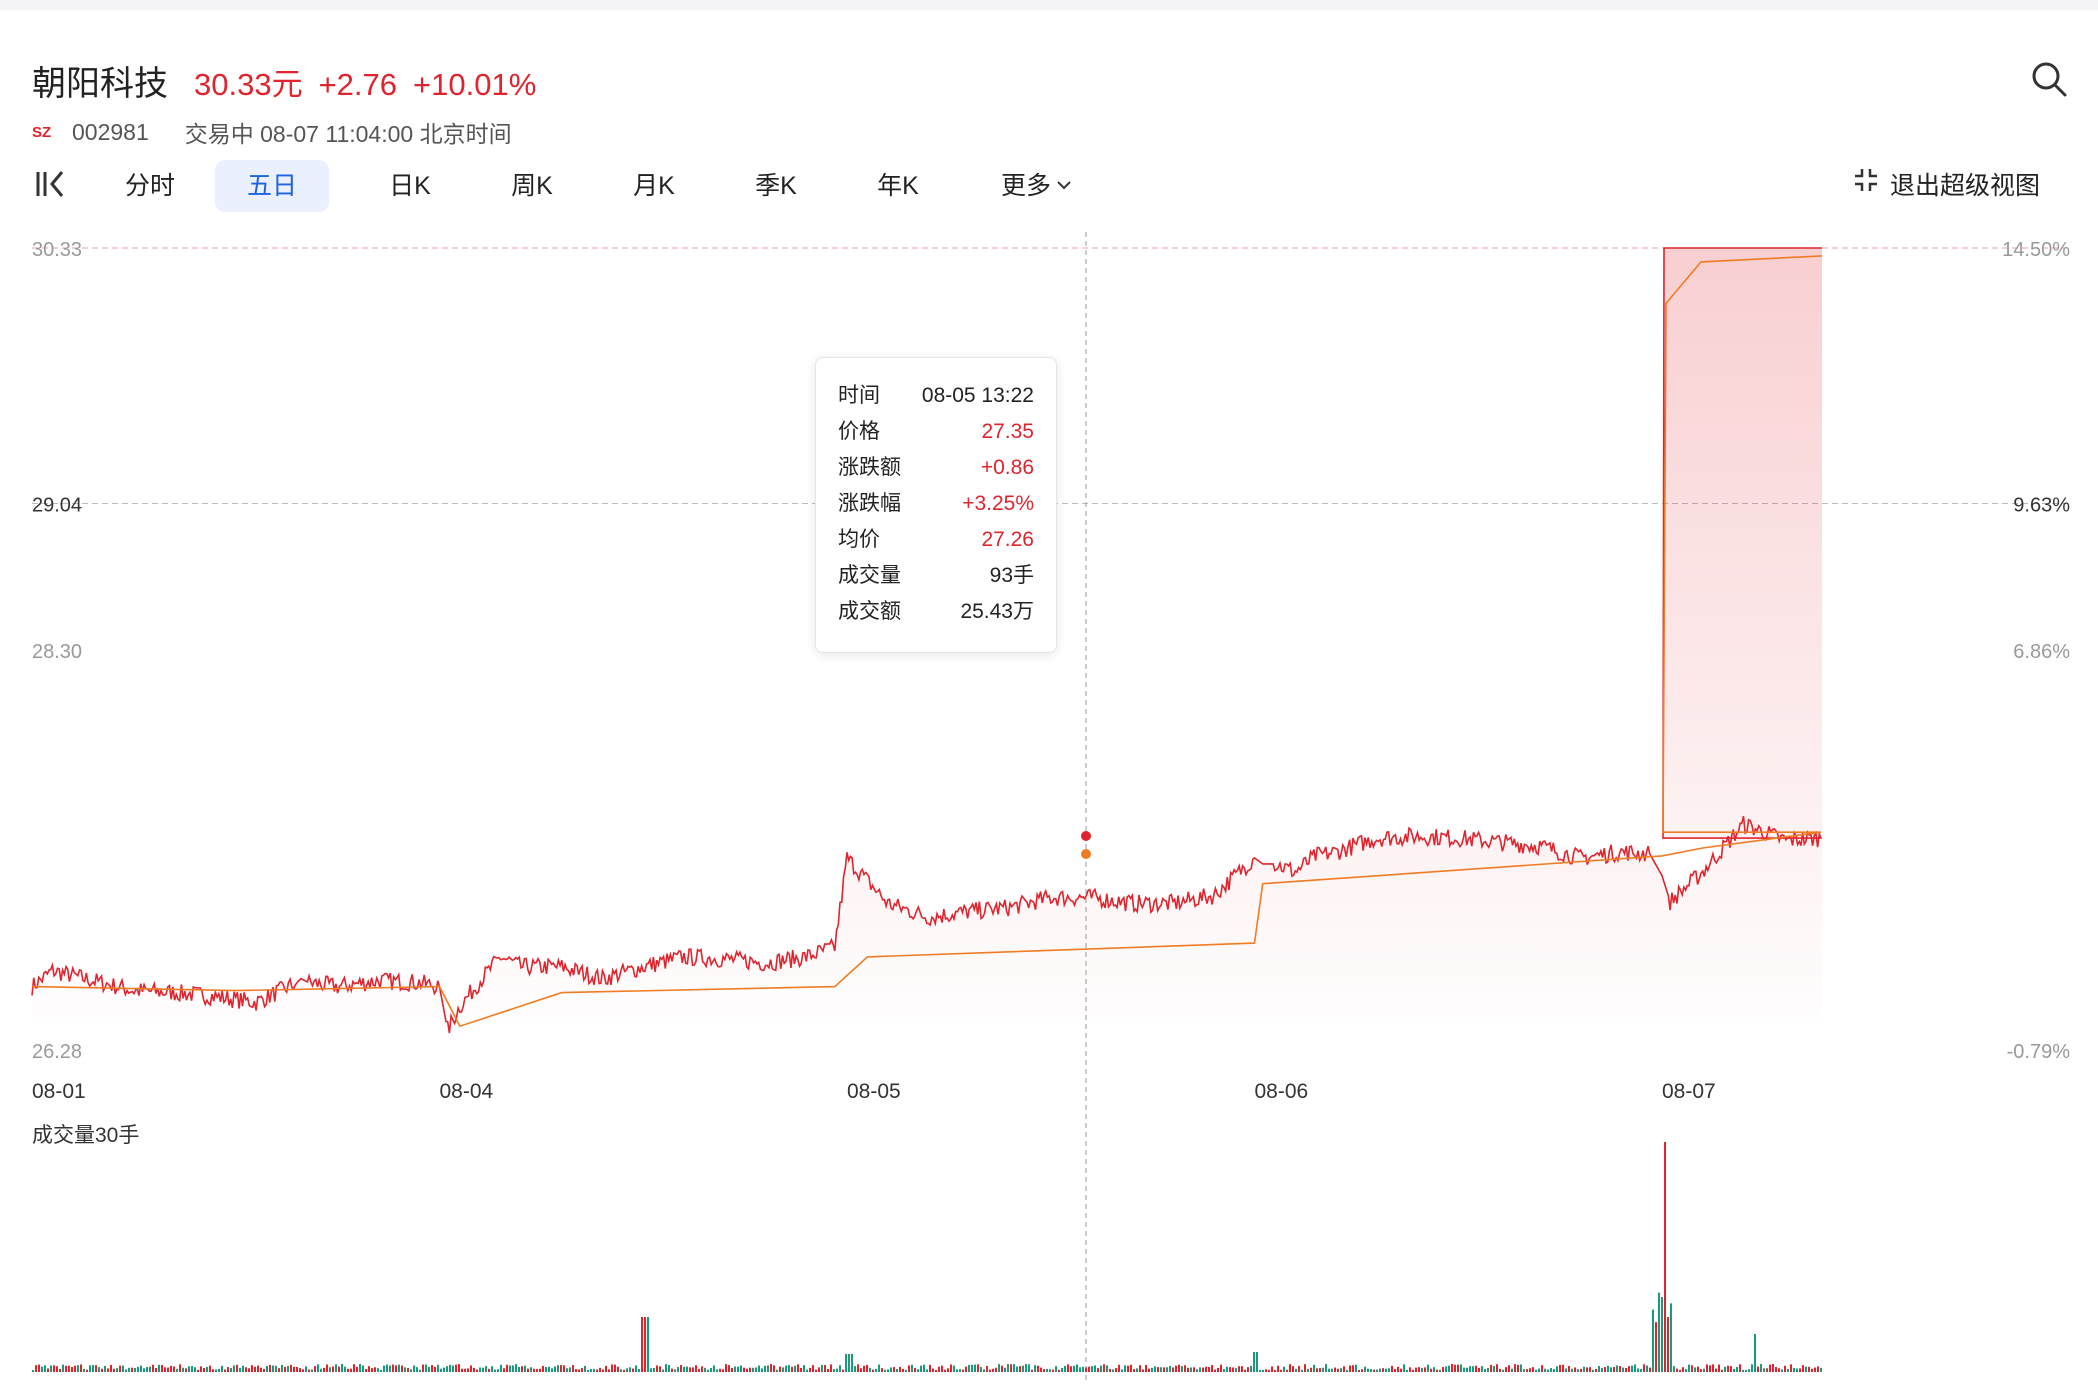  I want to click on tab-day-k: 日K, so click(410, 186).